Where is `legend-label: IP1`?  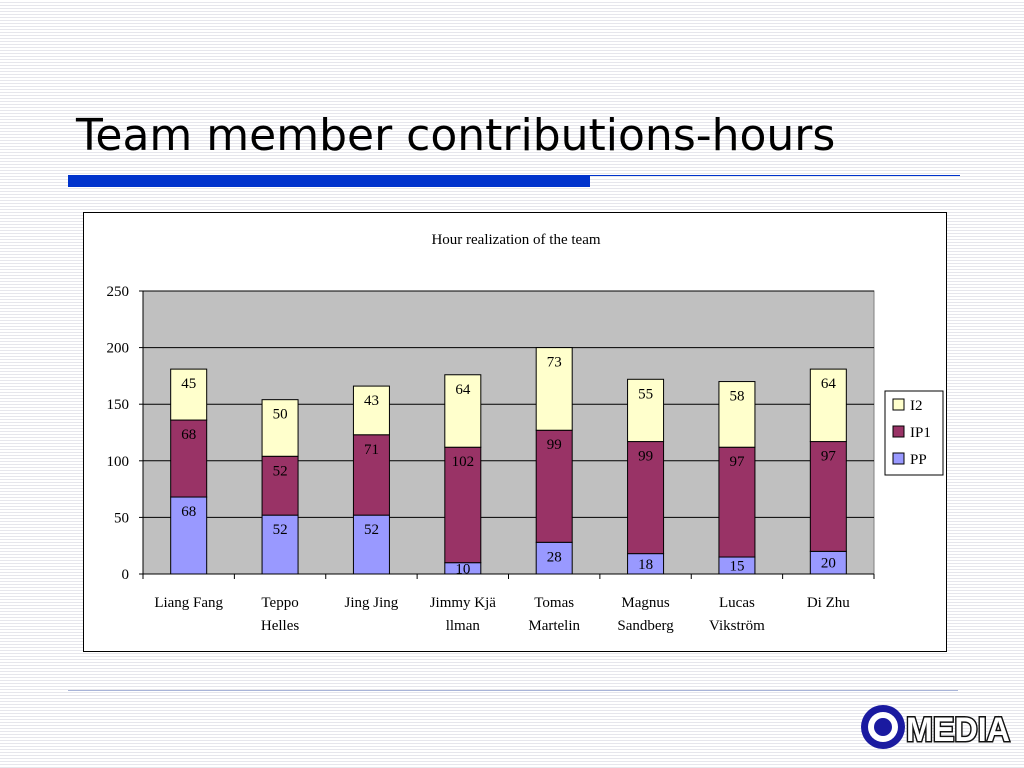
legend-label: IP1 is located at coordinates (920, 433).